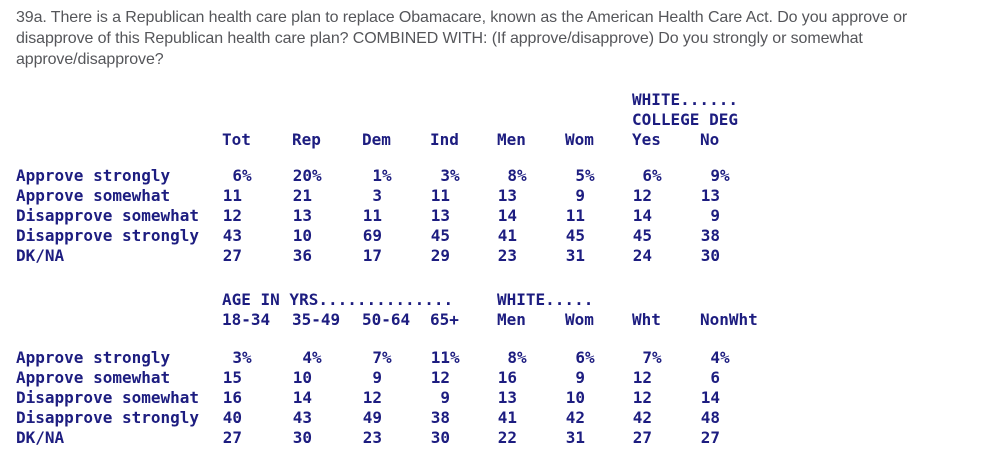 The width and height of the screenshot is (988, 466). I want to click on value-cell: 16, so click(512, 378).